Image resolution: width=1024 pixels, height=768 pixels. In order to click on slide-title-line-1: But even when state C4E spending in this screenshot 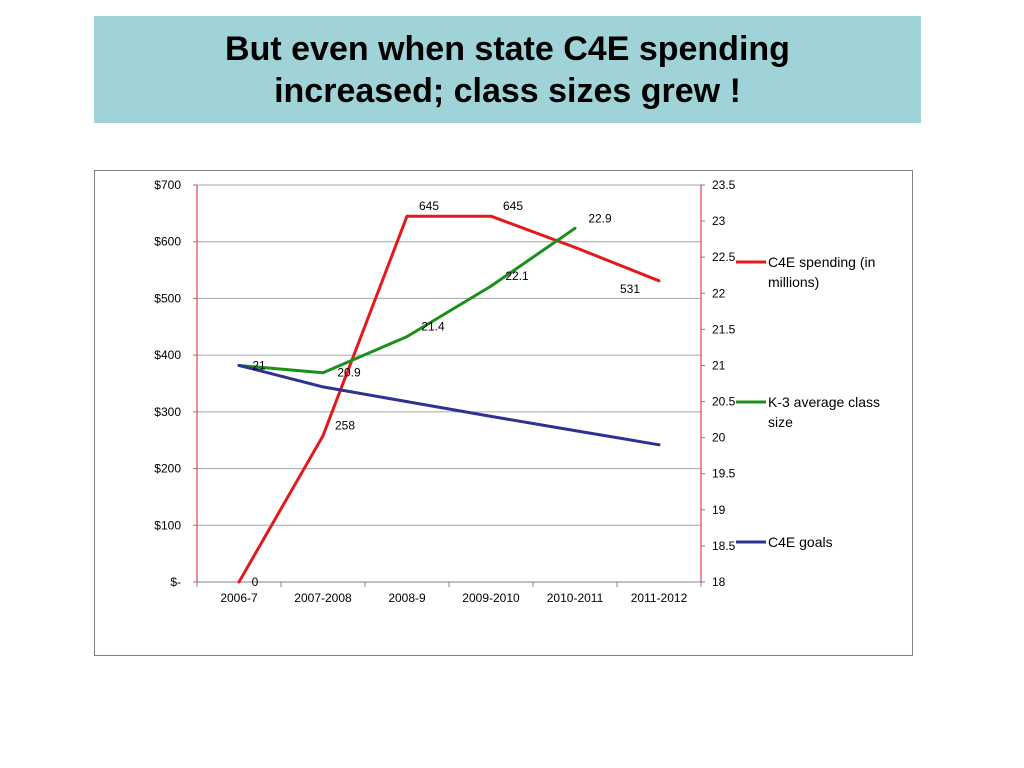, I will do `click(507, 48)`.